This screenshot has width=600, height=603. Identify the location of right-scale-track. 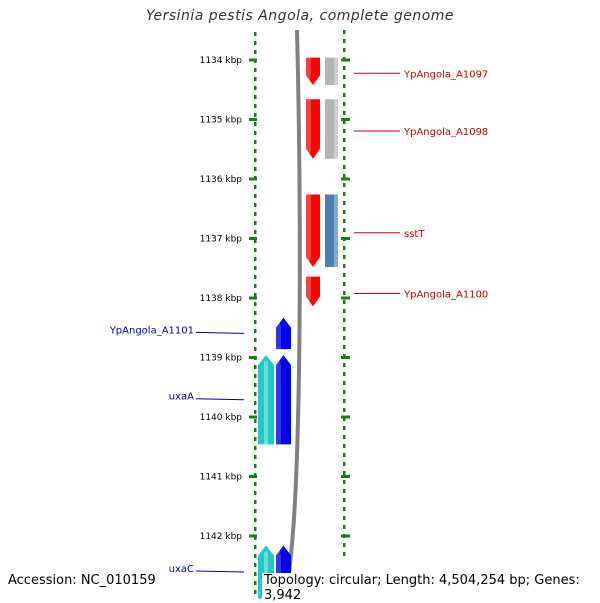
(344, 293).